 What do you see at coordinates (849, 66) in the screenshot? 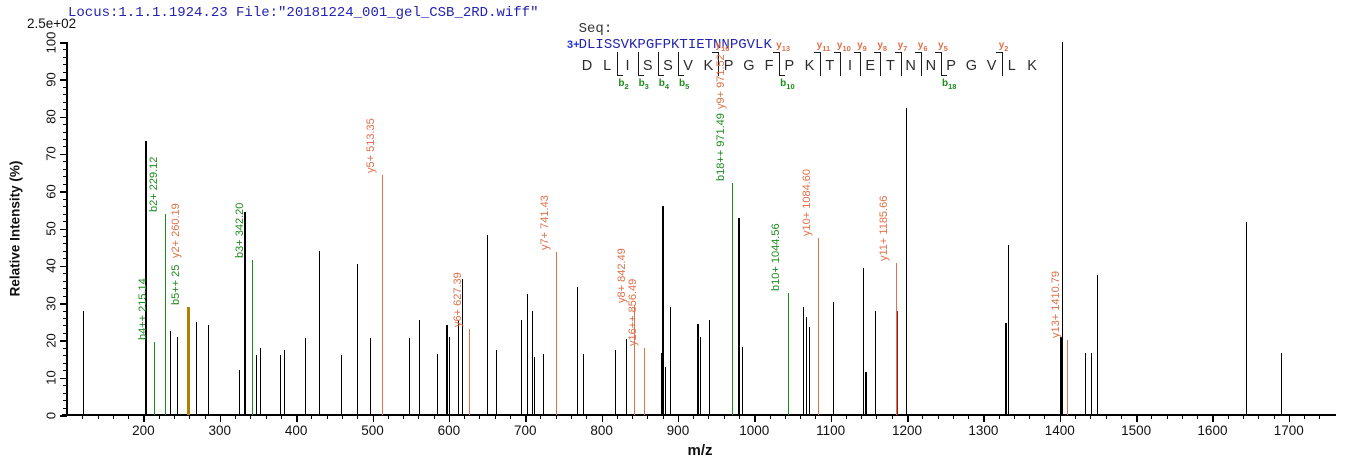
I see `sequence-residue: I` at bounding box center [849, 66].